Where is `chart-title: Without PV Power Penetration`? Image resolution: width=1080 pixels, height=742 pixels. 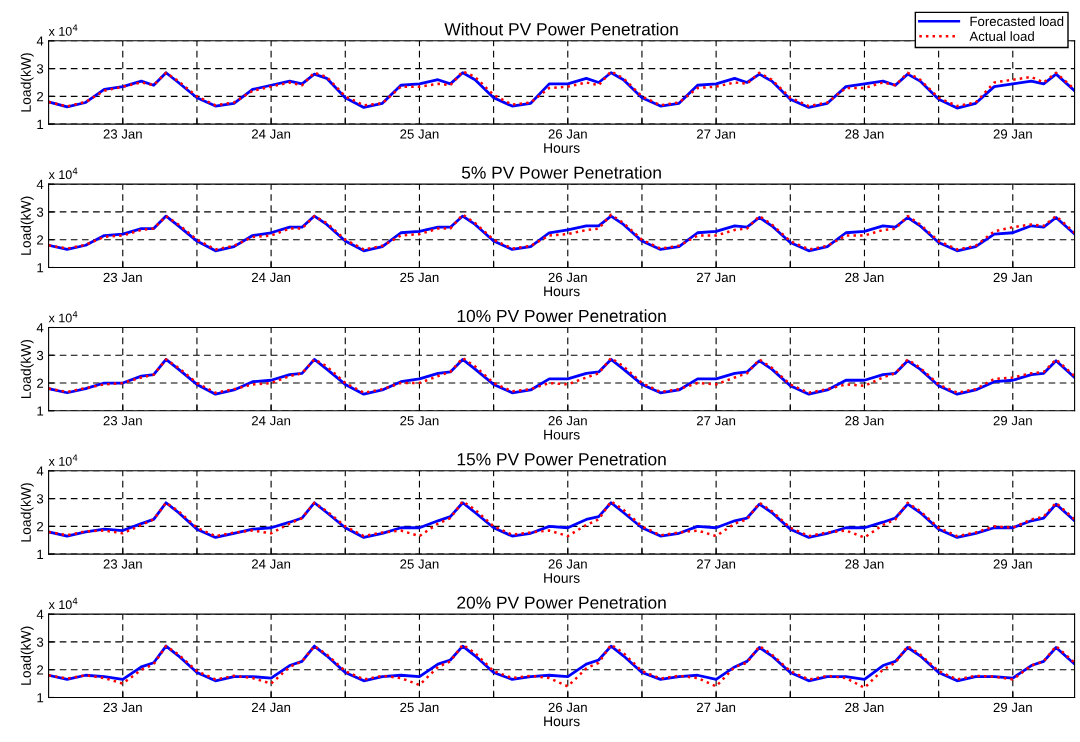
chart-title: Without PV Power Penetration is located at coordinates (561, 29).